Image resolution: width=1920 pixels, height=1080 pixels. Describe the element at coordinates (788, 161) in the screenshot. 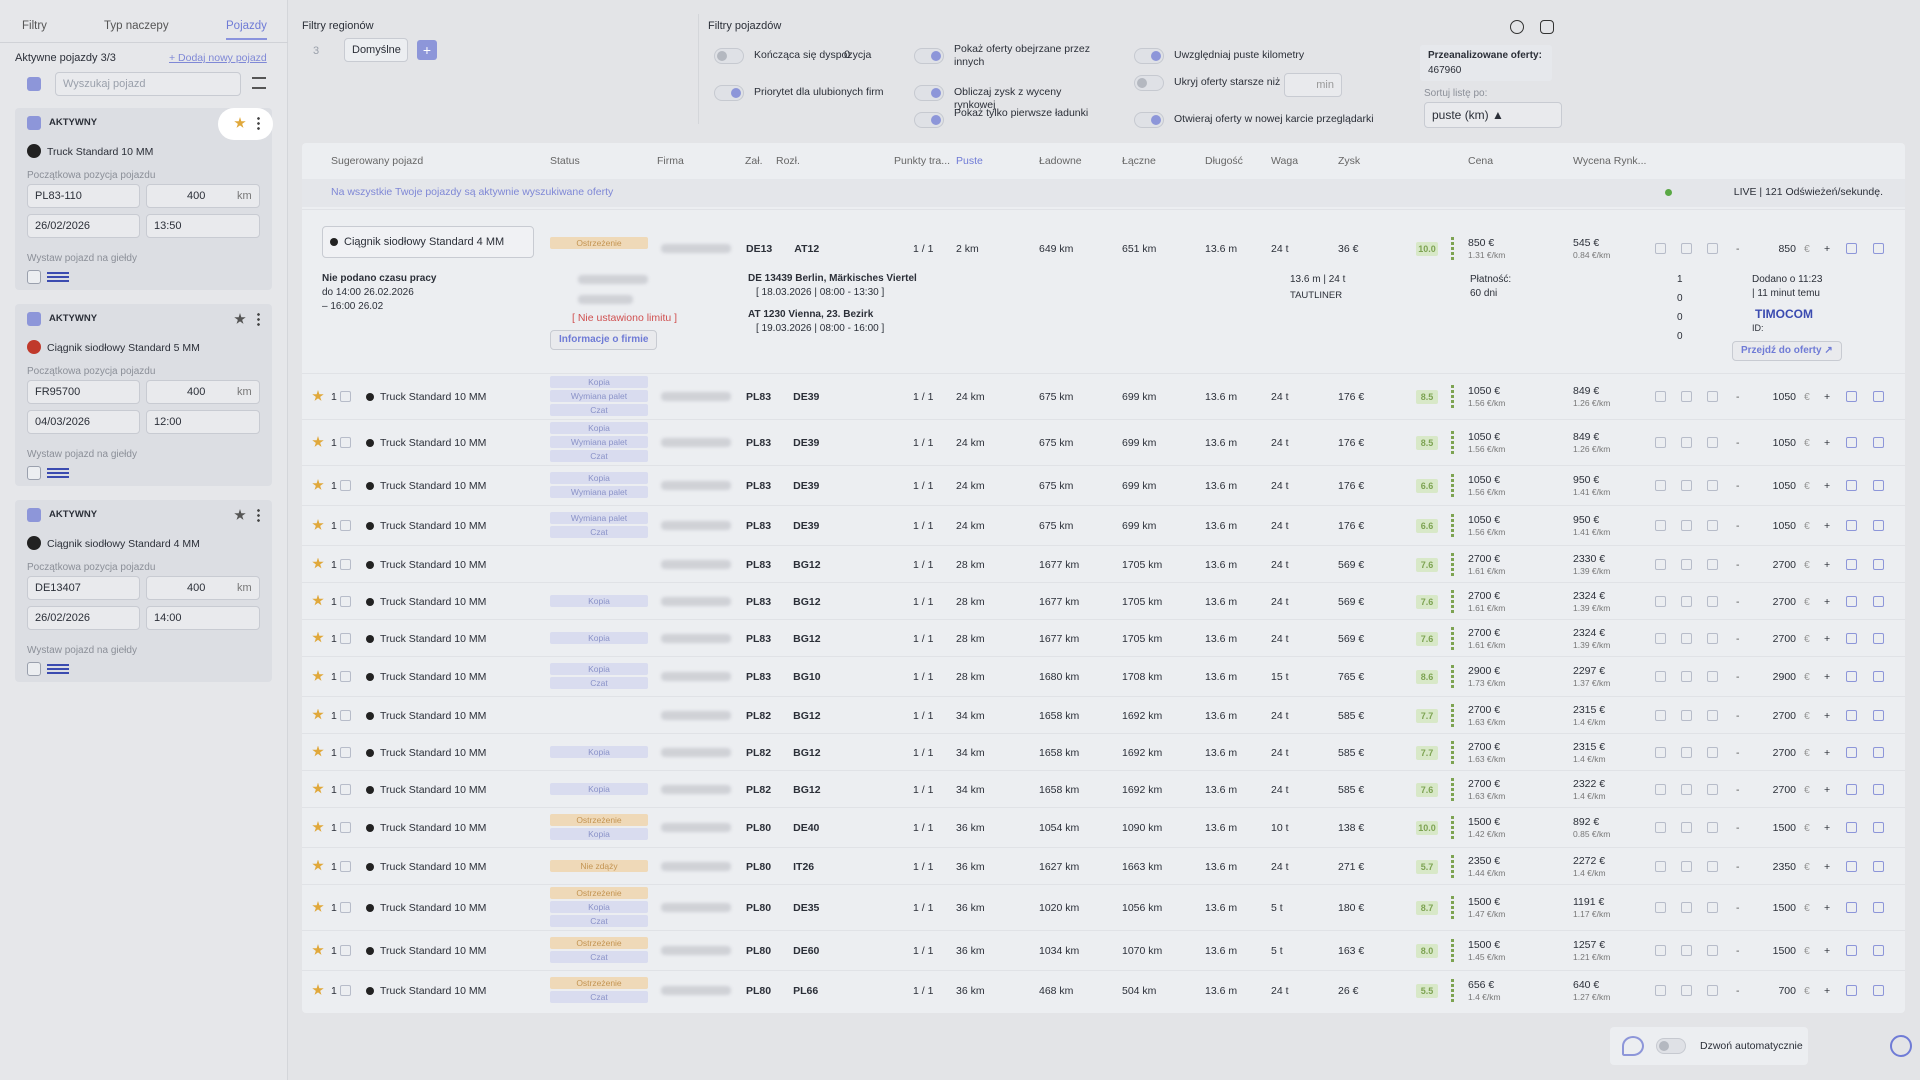

I see `column-header: Rozł.` at that location.